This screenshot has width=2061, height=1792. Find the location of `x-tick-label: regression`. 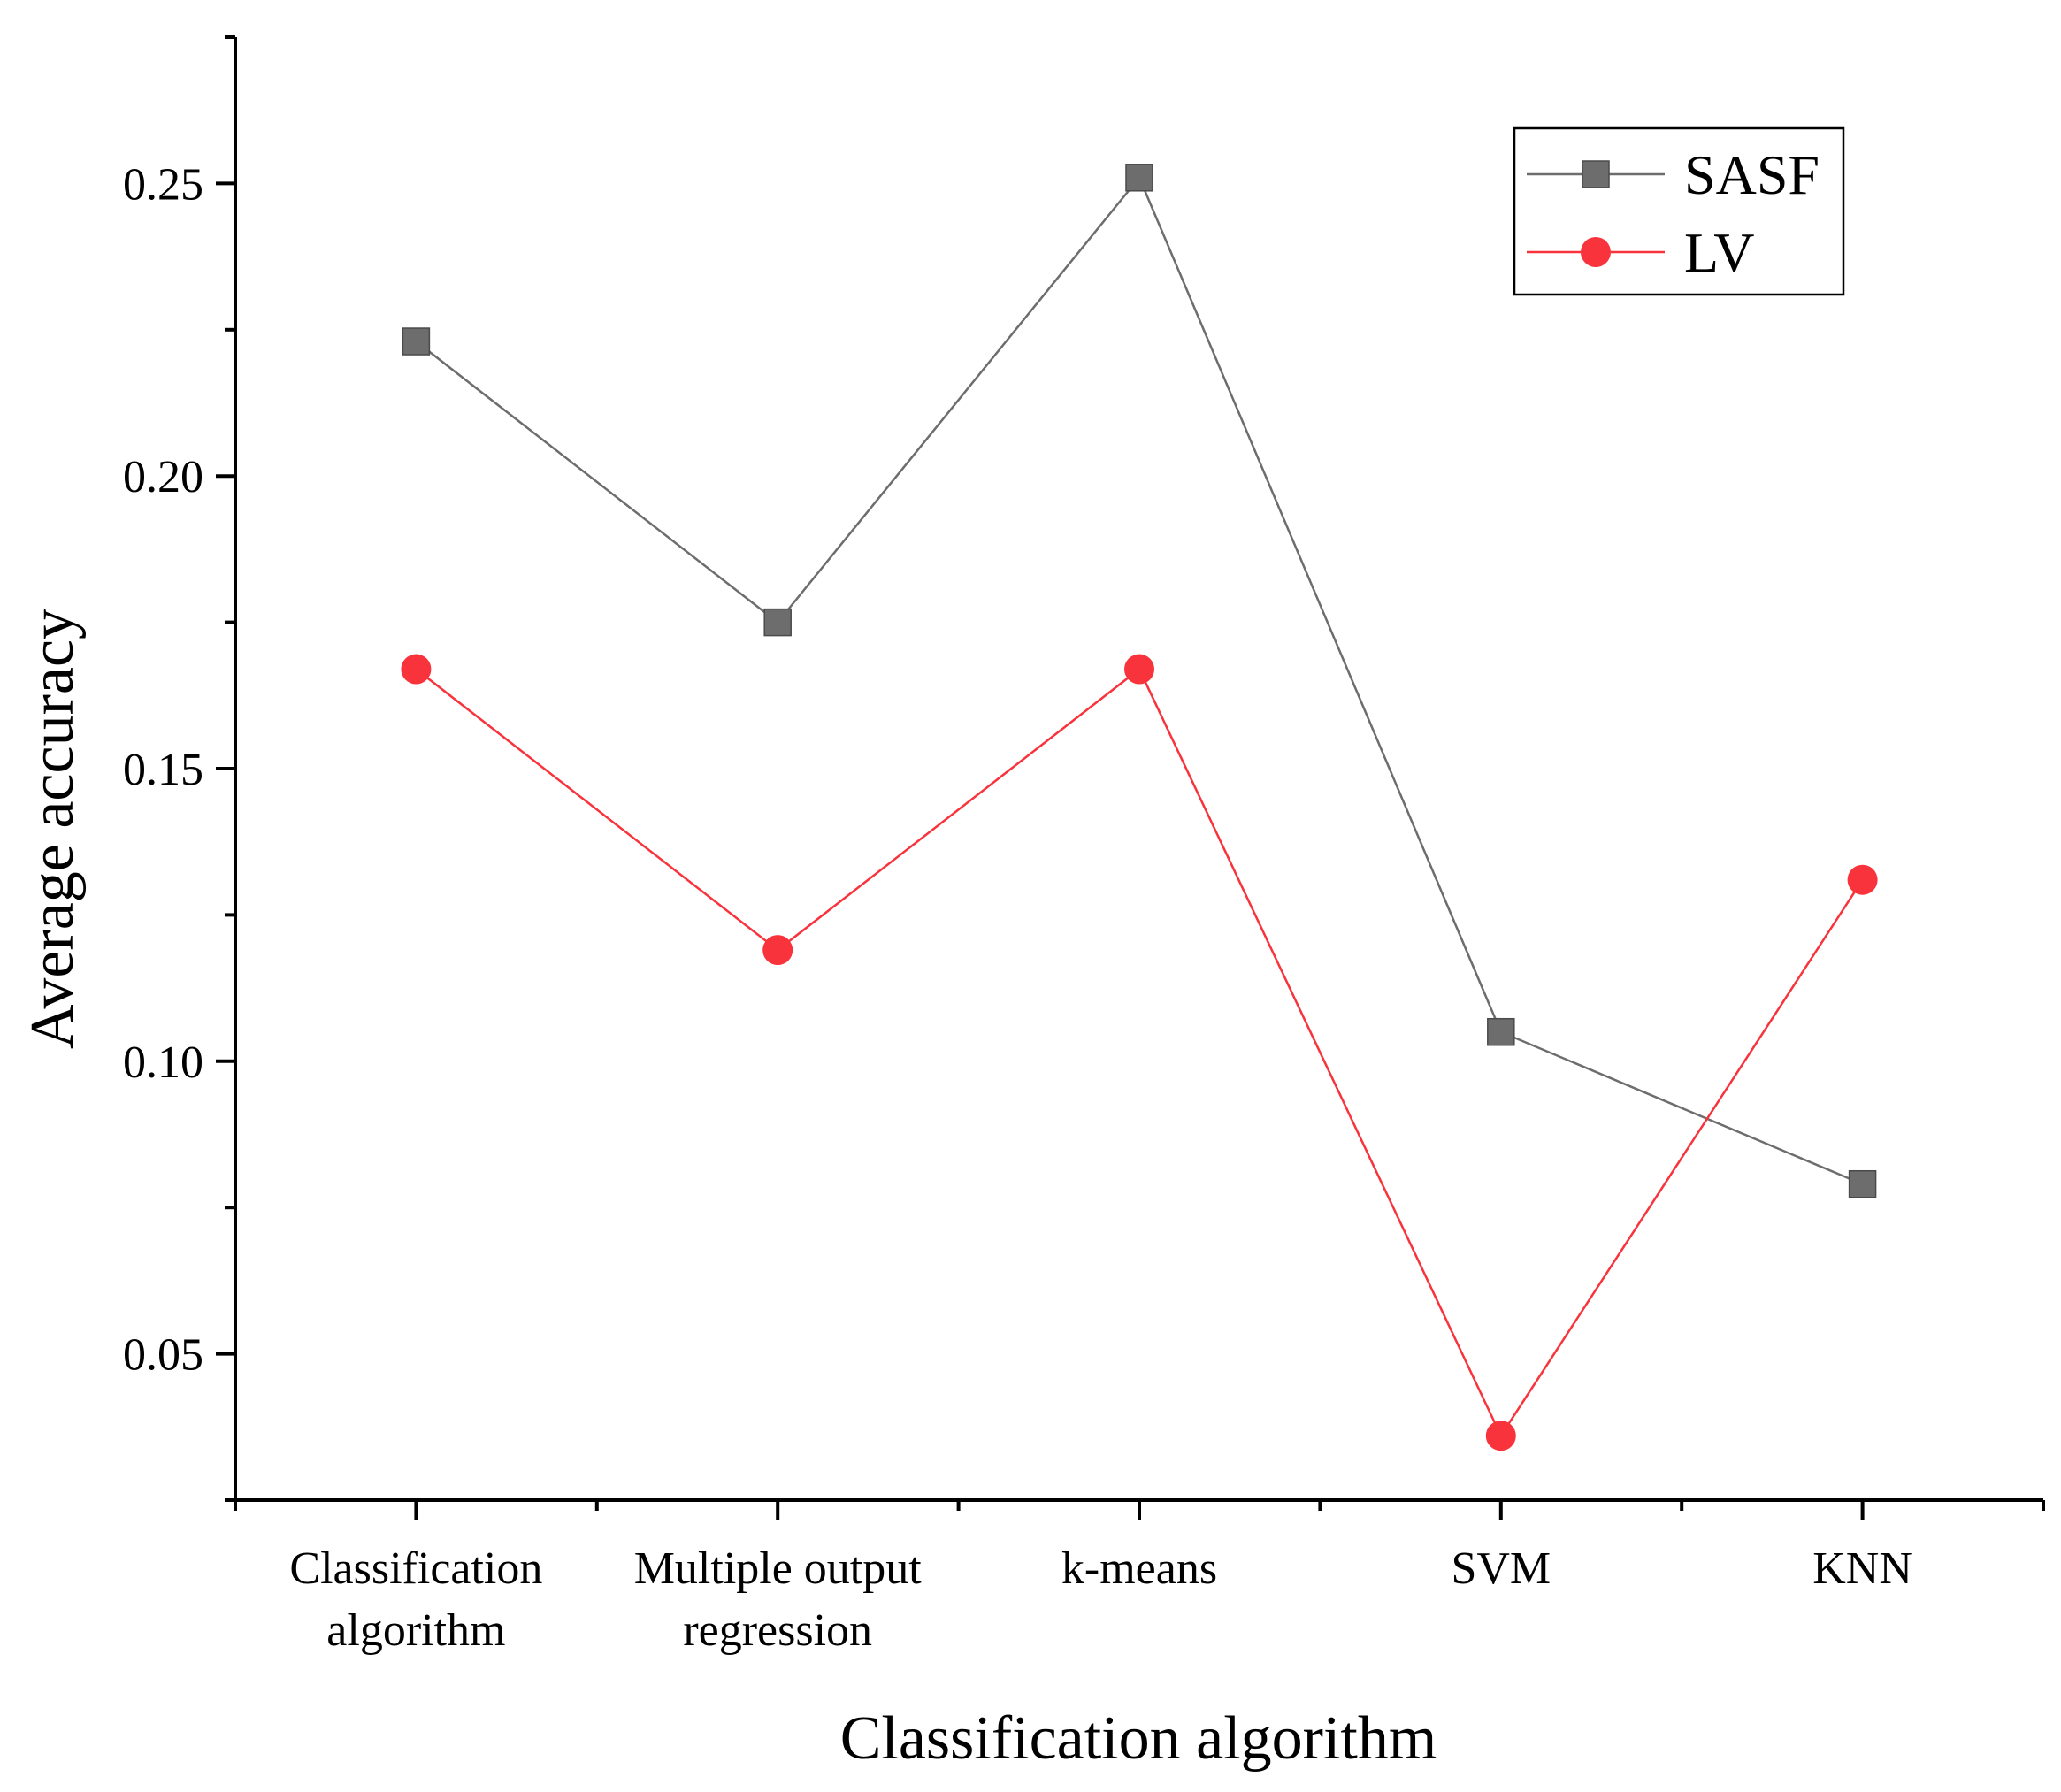

x-tick-label: regression is located at coordinates (777, 1631).